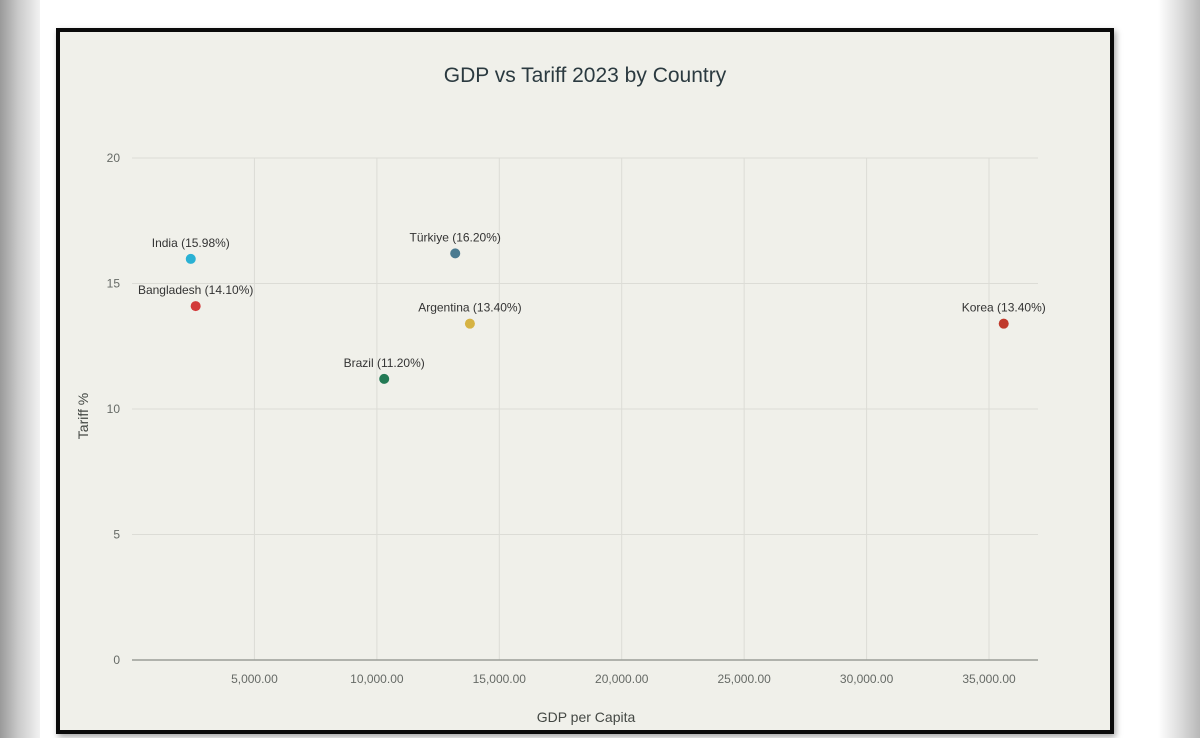  Describe the element at coordinates (455, 237) in the screenshot. I see `data-label: Türkiye (16.20%)` at that location.